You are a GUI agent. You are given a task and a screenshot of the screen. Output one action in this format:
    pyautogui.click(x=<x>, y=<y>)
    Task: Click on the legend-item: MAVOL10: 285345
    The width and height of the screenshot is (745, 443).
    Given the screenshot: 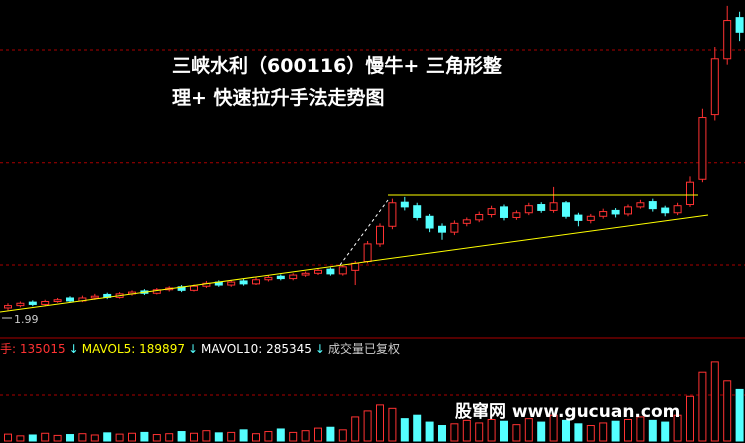 What is the action you would take?
    pyautogui.click(x=256, y=349)
    